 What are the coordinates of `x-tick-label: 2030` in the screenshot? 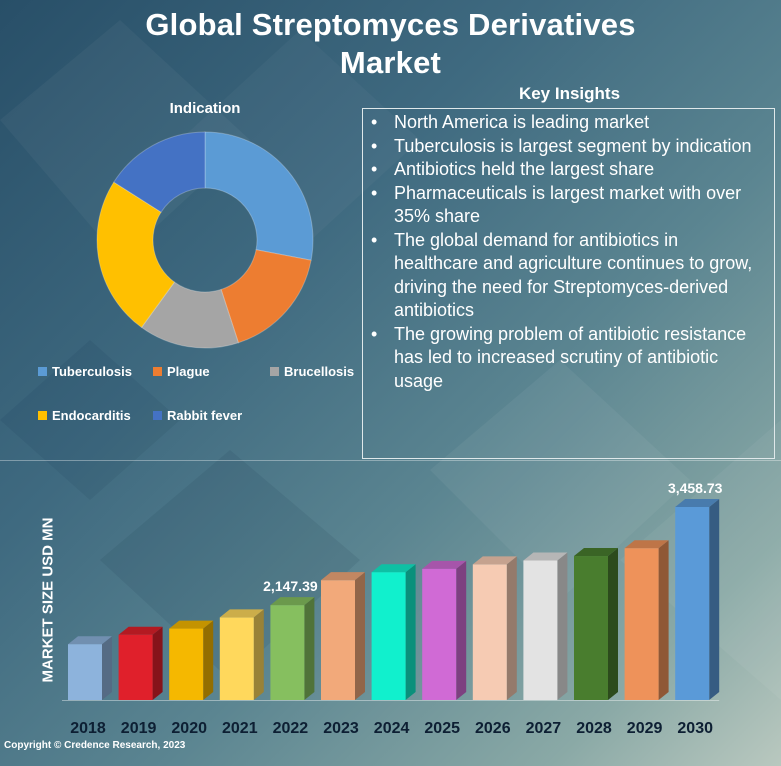 It's located at (695, 728).